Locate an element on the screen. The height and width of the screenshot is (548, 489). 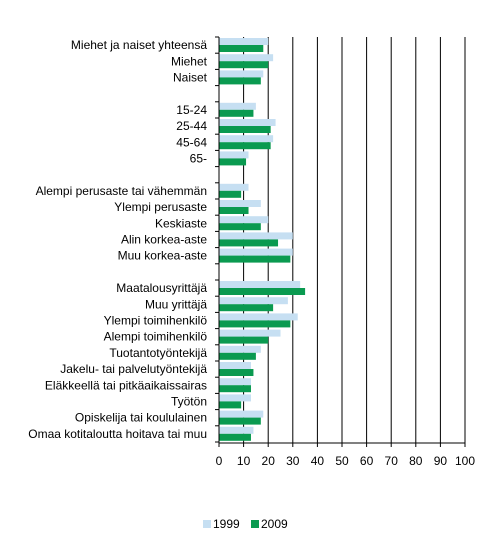
category-label: Ylempi toimihenkilö is located at coordinates (156, 321).